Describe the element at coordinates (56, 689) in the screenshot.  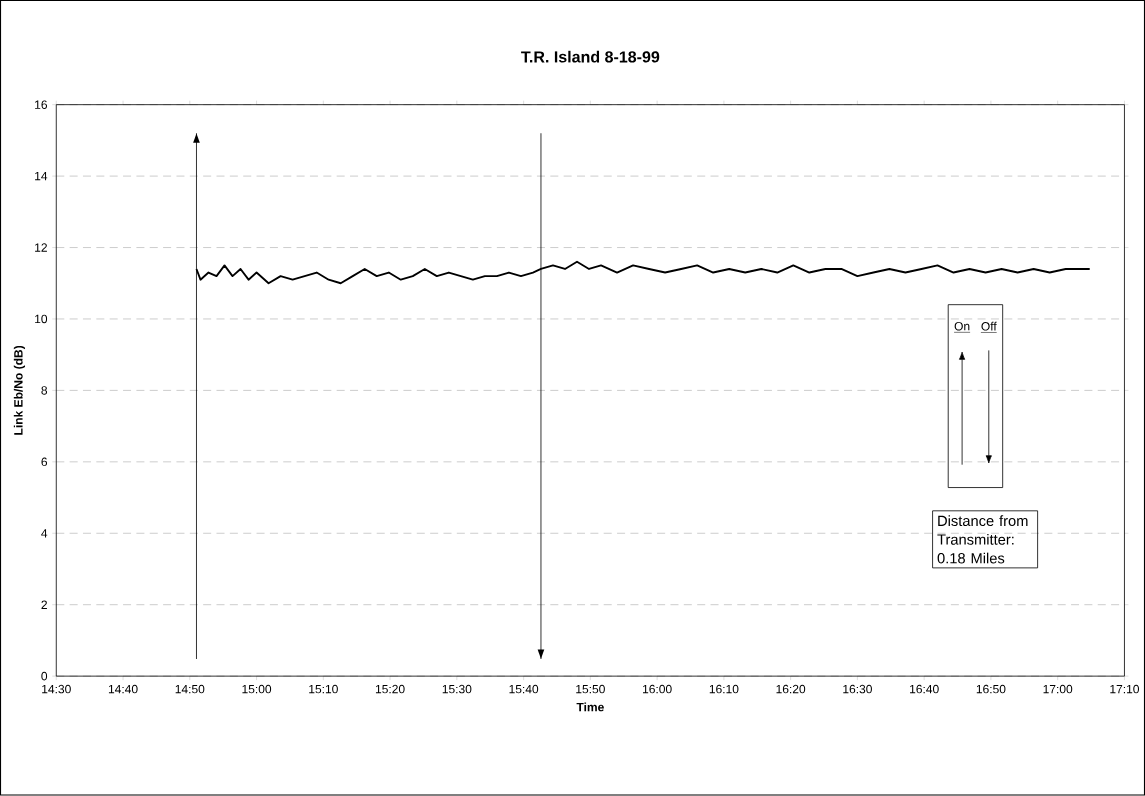
I see `x-tick-label: 14:30` at that location.